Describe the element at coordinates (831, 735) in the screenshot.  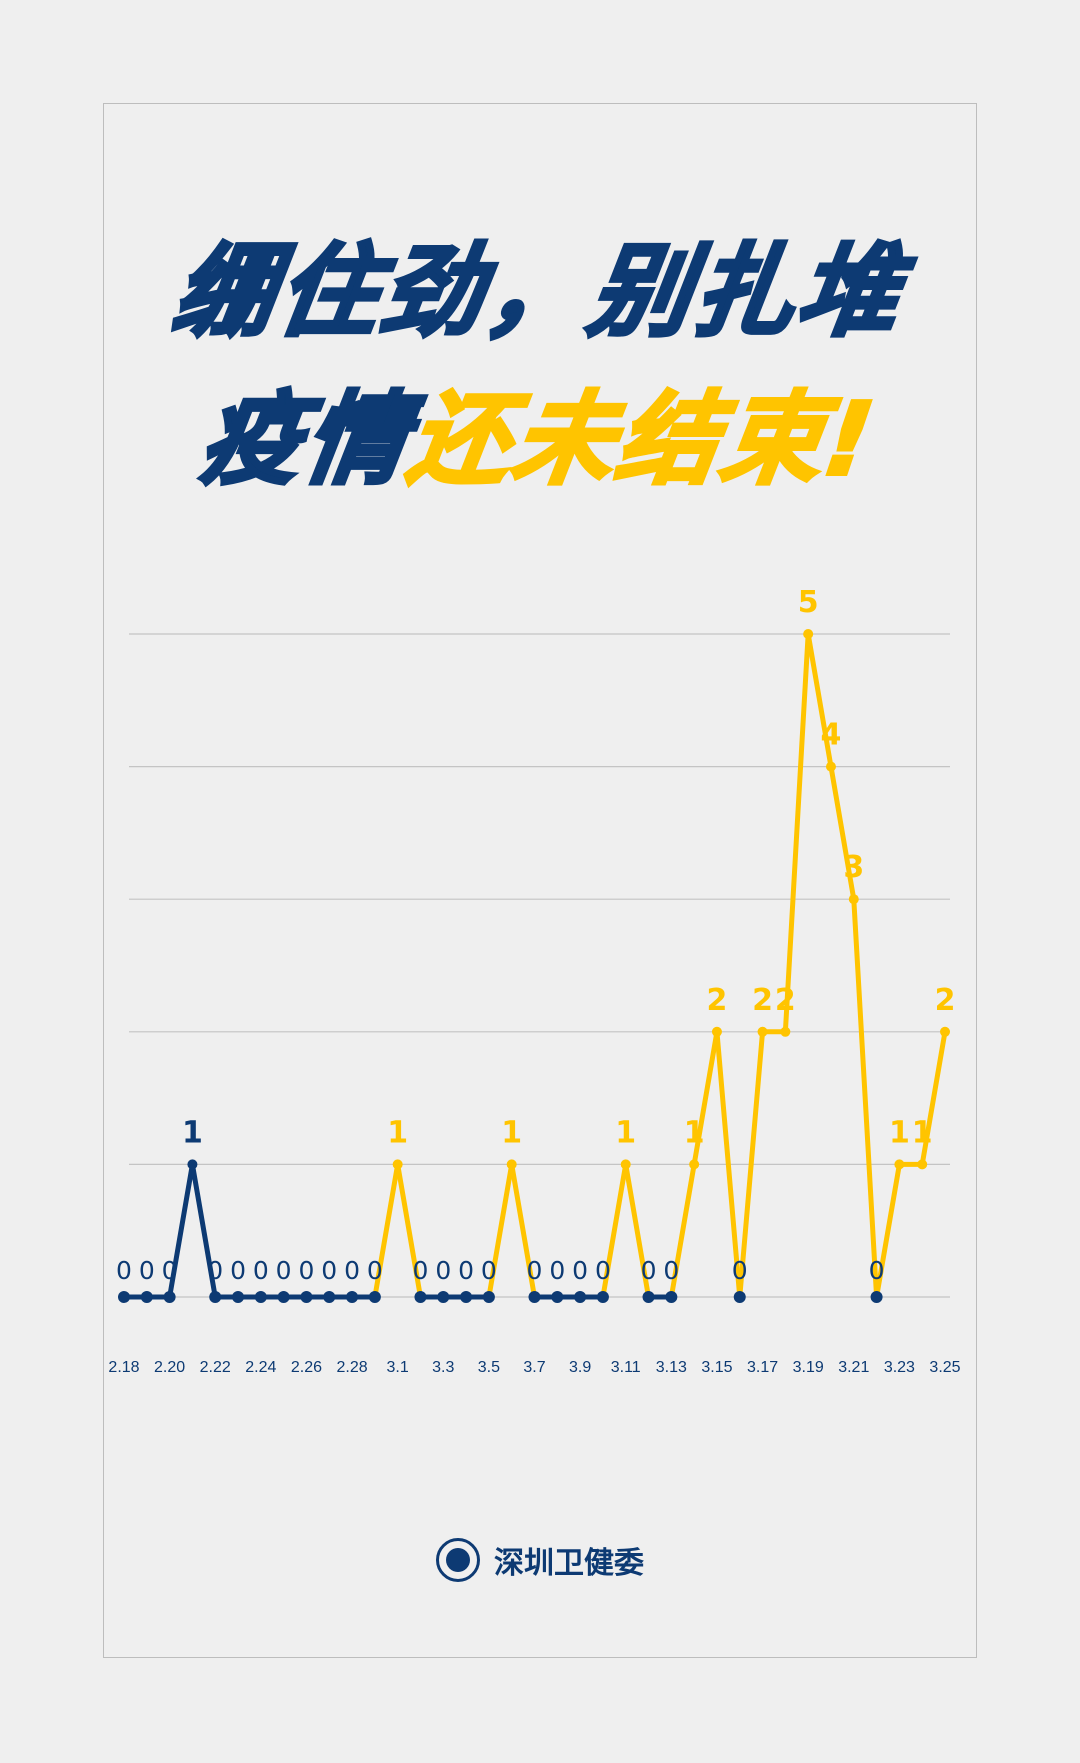
I see `data-label: 4` at that location.